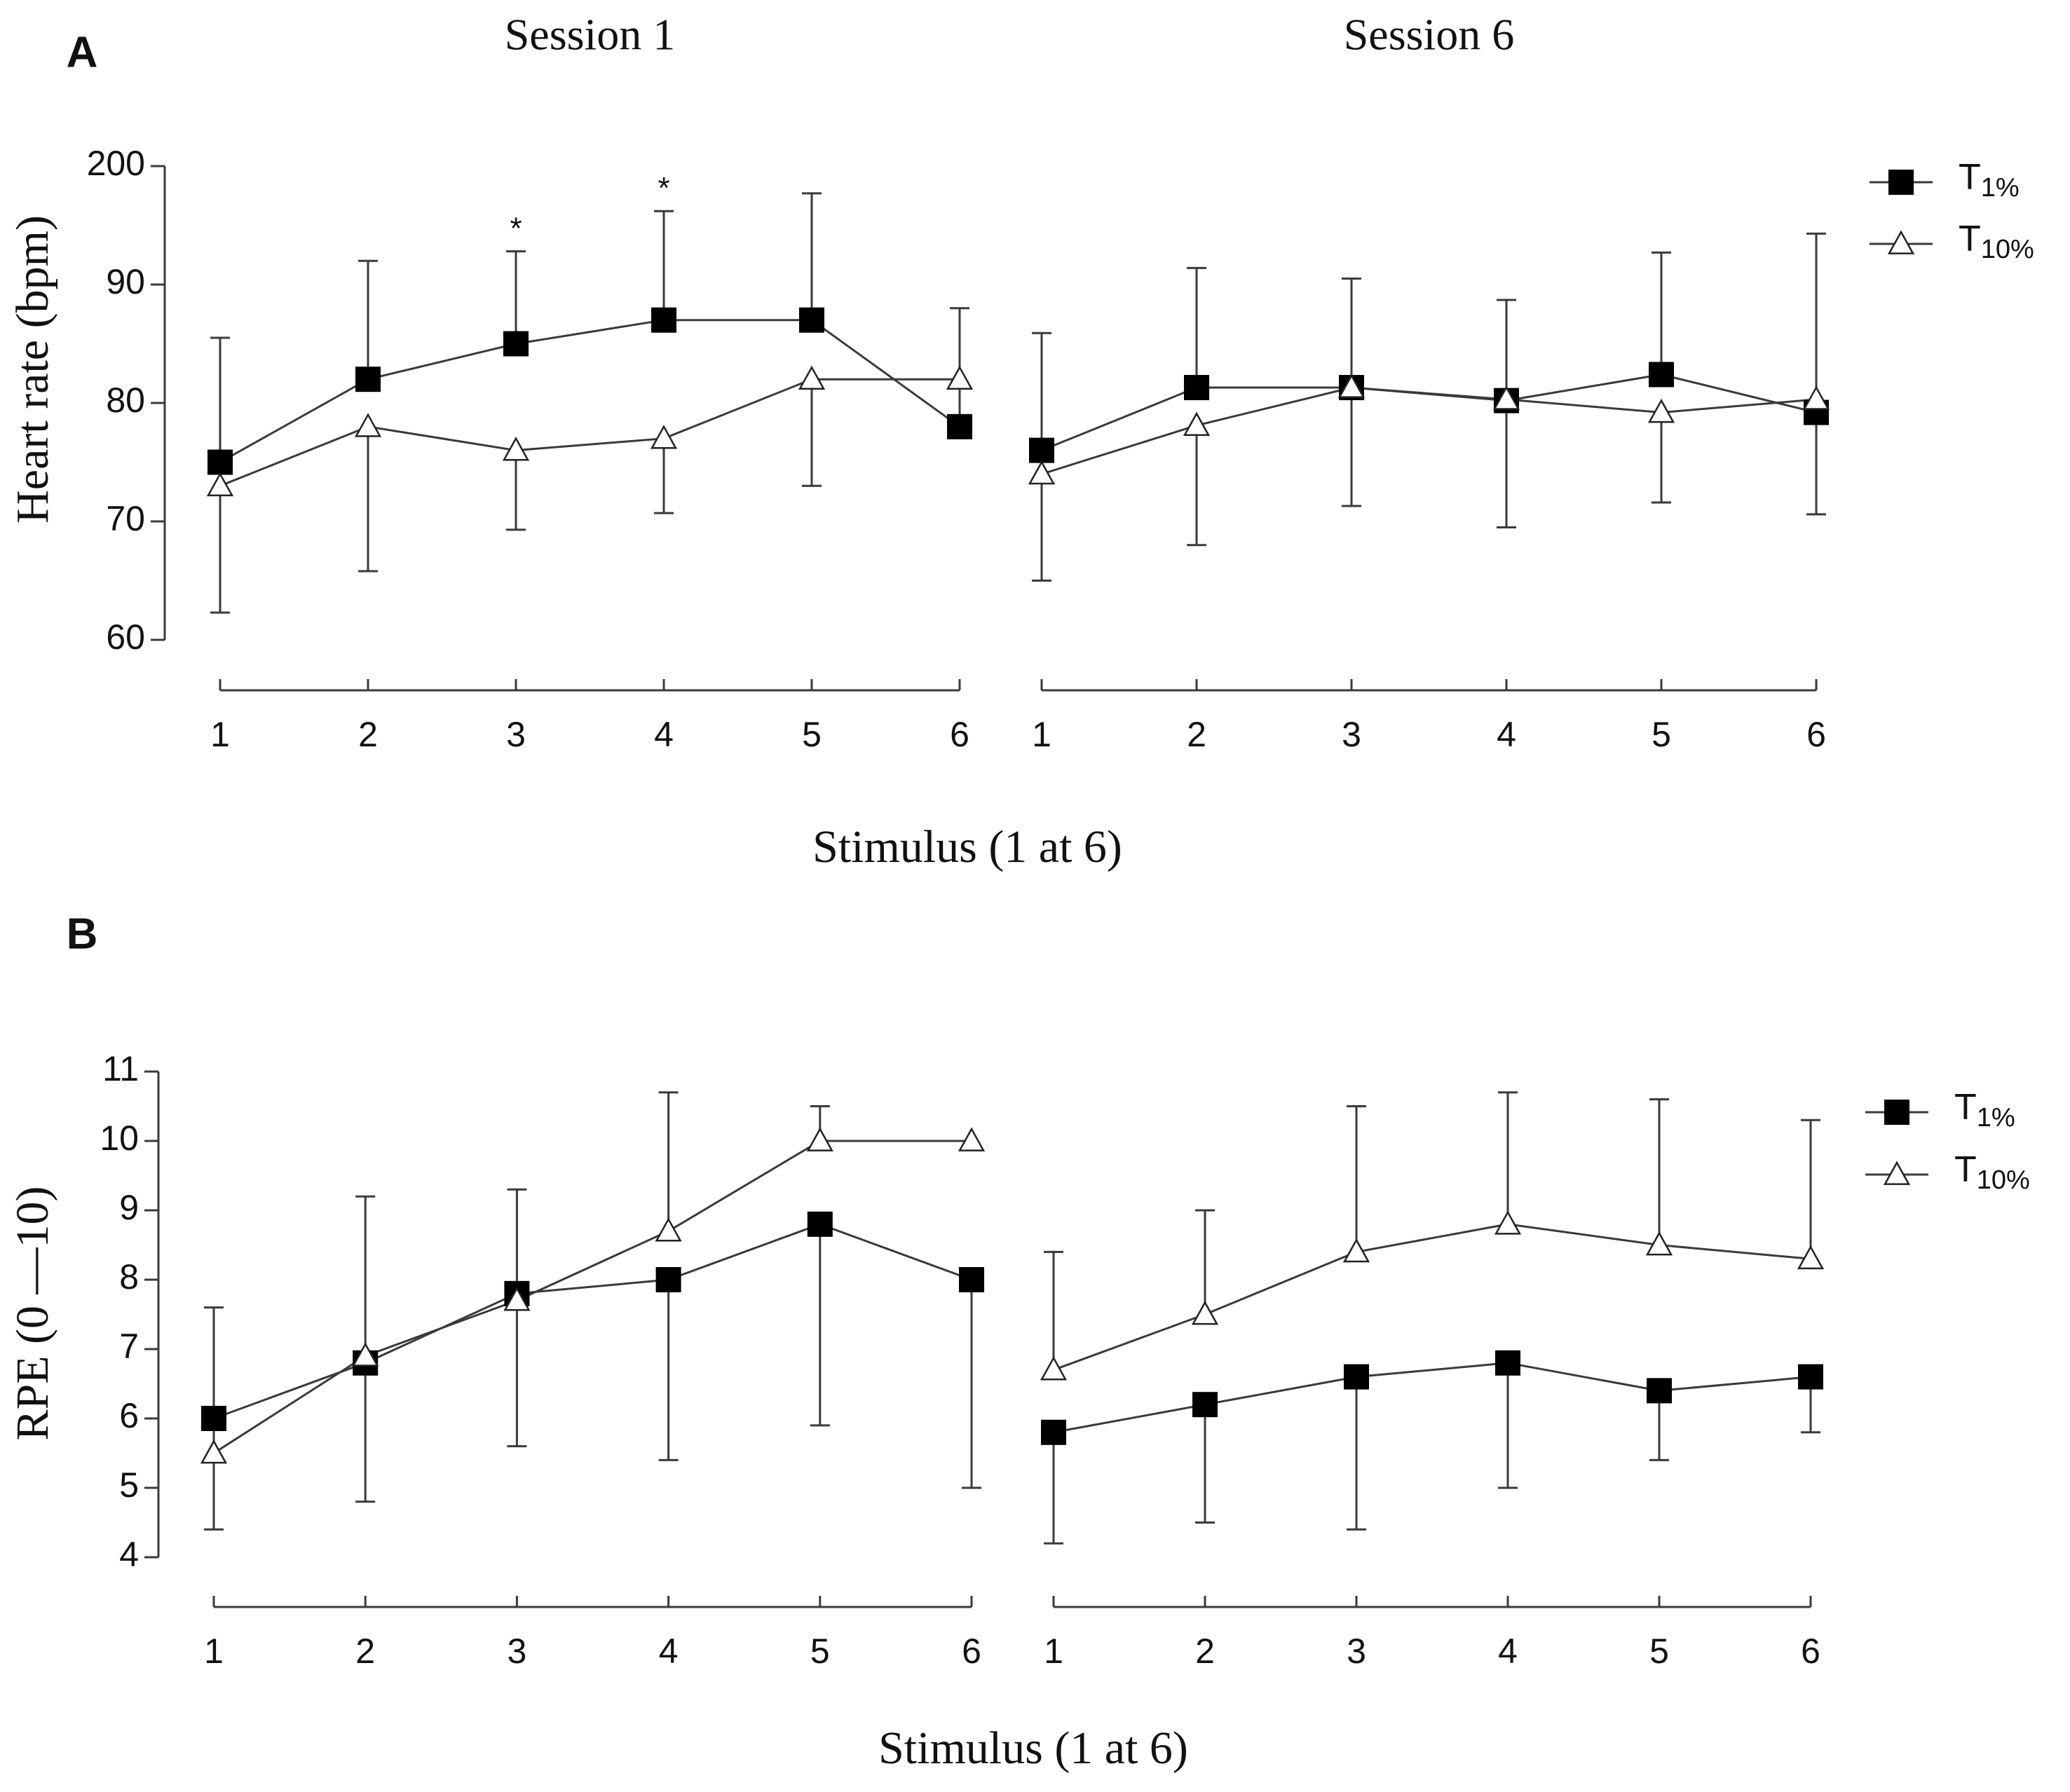 The image size is (2070, 1792). I want to click on chart-title: Session 6, so click(1429, 35).